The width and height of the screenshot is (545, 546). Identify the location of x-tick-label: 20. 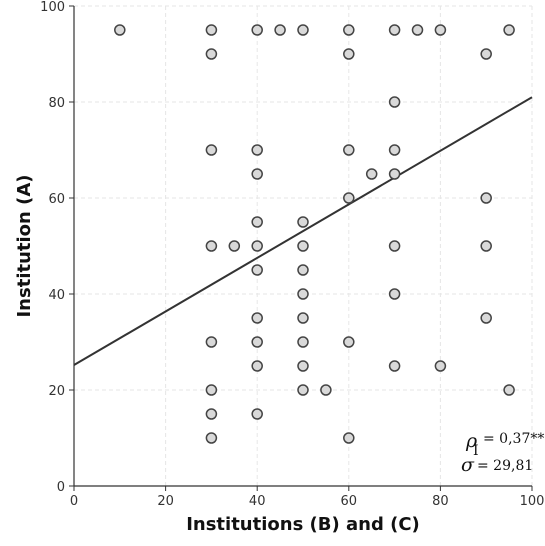
(165, 501).